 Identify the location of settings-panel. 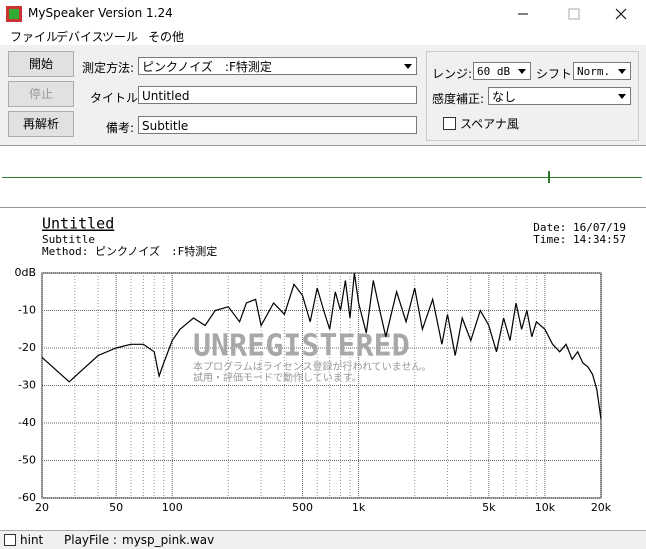
(532, 96).